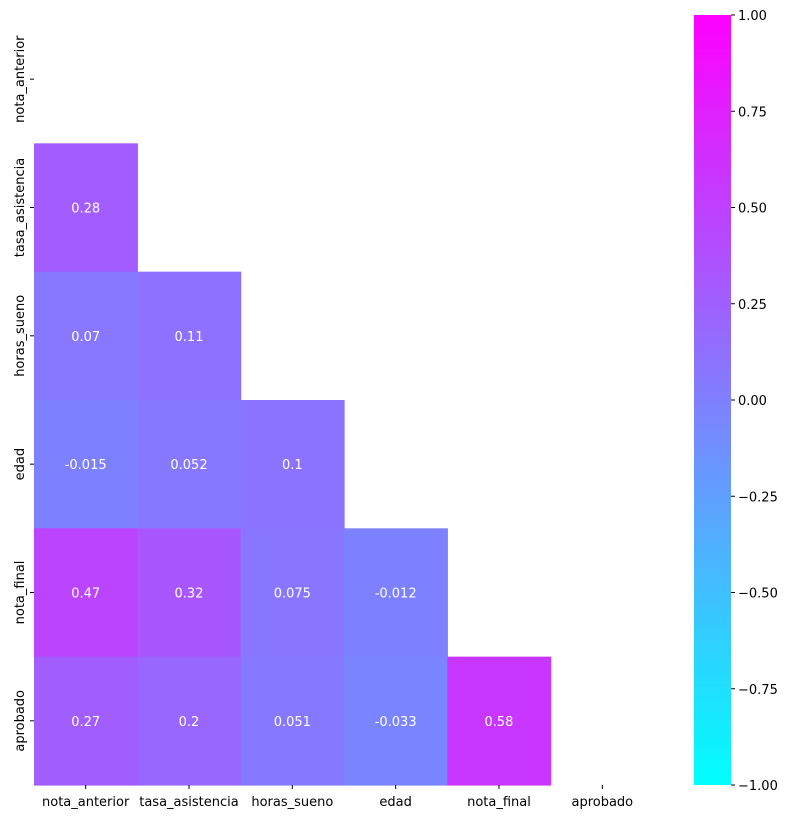 This screenshot has height=819, width=793. I want to click on cell-value-label: 0.075, so click(292, 593).